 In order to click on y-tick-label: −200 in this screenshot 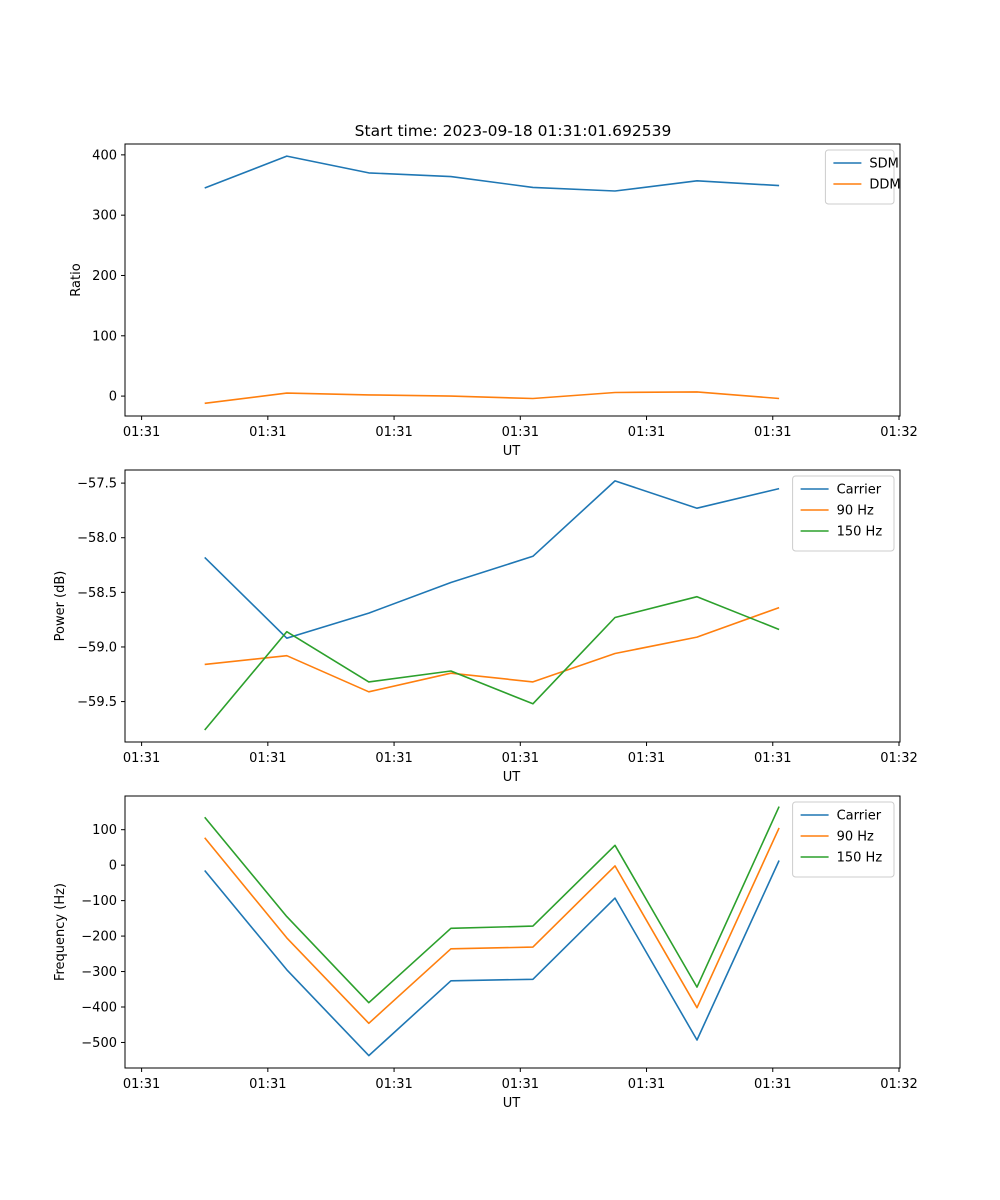, I will do `click(99, 937)`.